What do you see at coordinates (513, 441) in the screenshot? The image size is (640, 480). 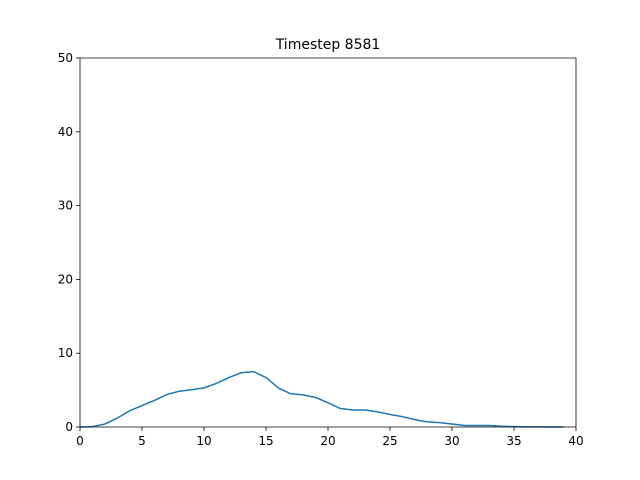 I see `x-tick-label: 35` at bounding box center [513, 441].